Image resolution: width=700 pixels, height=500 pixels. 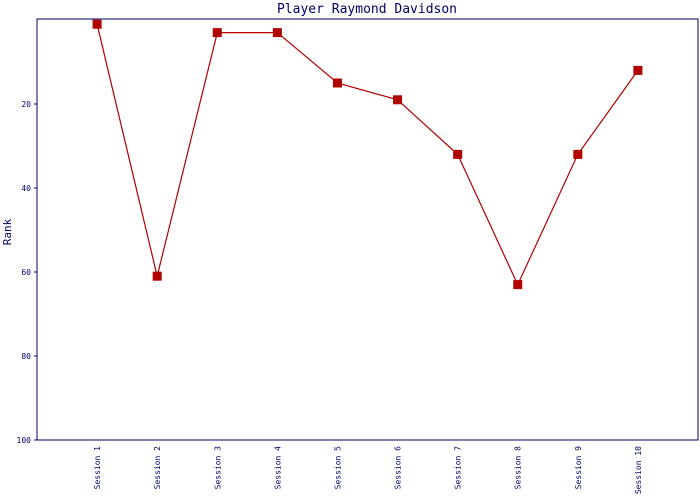 What do you see at coordinates (277, 468) in the screenshot?
I see `x-tick-label: Session 4` at bounding box center [277, 468].